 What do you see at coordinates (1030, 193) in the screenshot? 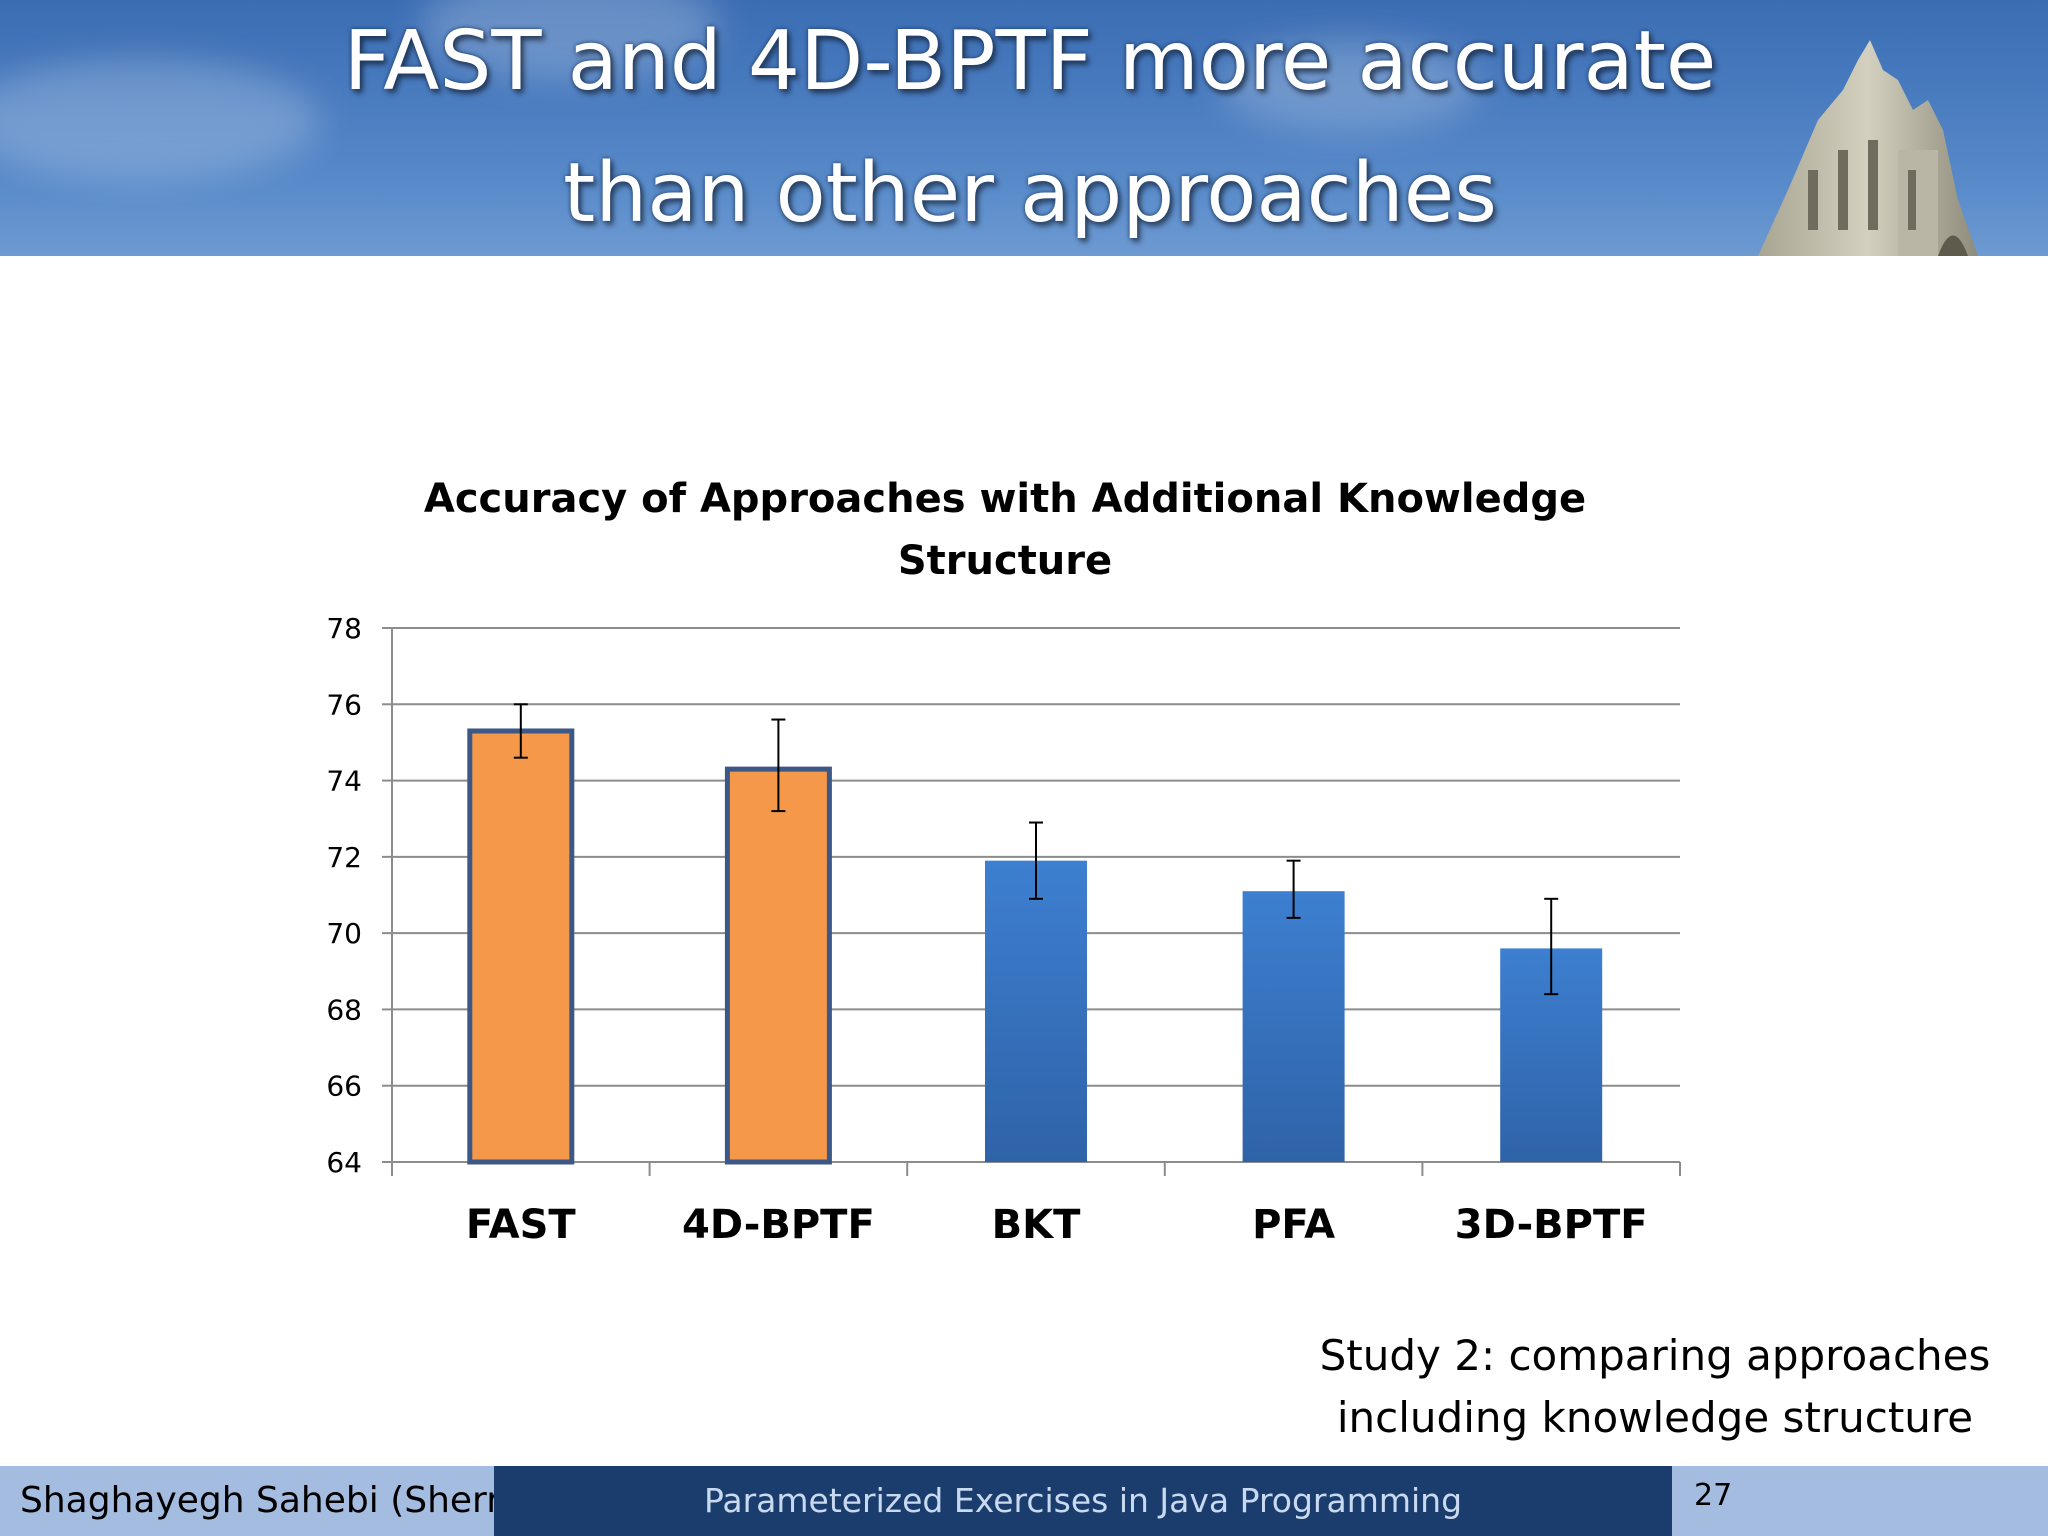
I see `slide-title-line: than other approaches` at bounding box center [1030, 193].